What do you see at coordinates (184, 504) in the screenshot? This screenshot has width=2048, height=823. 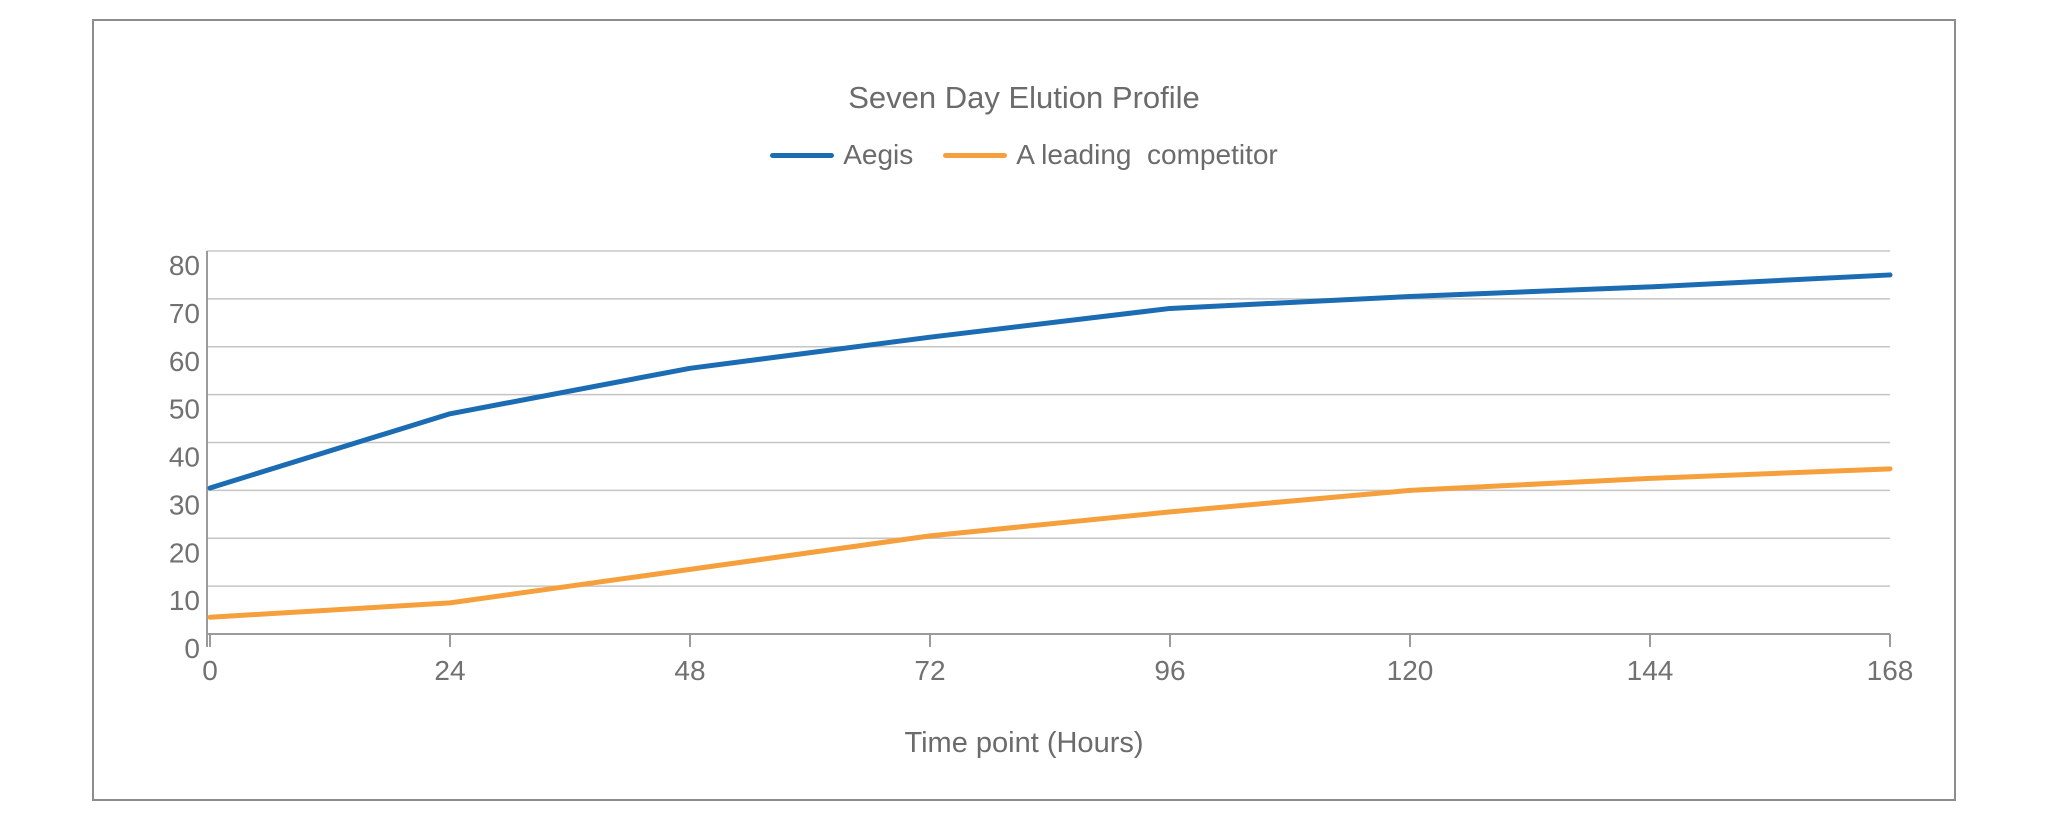 I see `y-tick-label-30: 30` at bounding box center [184, 504].